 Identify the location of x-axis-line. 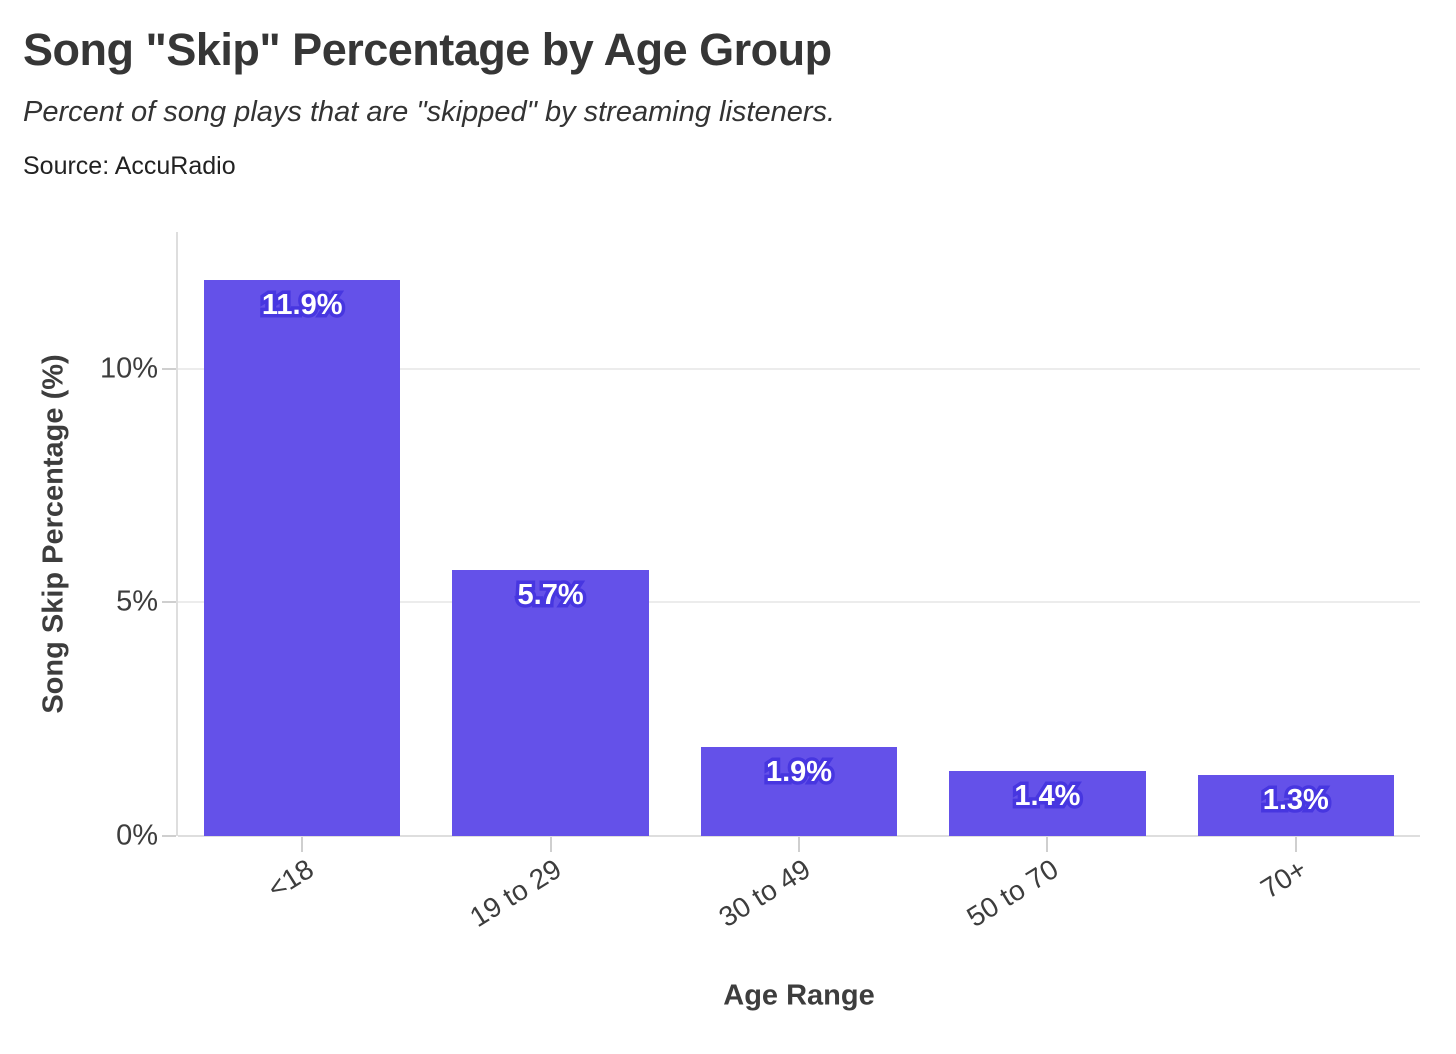
(799, 836).